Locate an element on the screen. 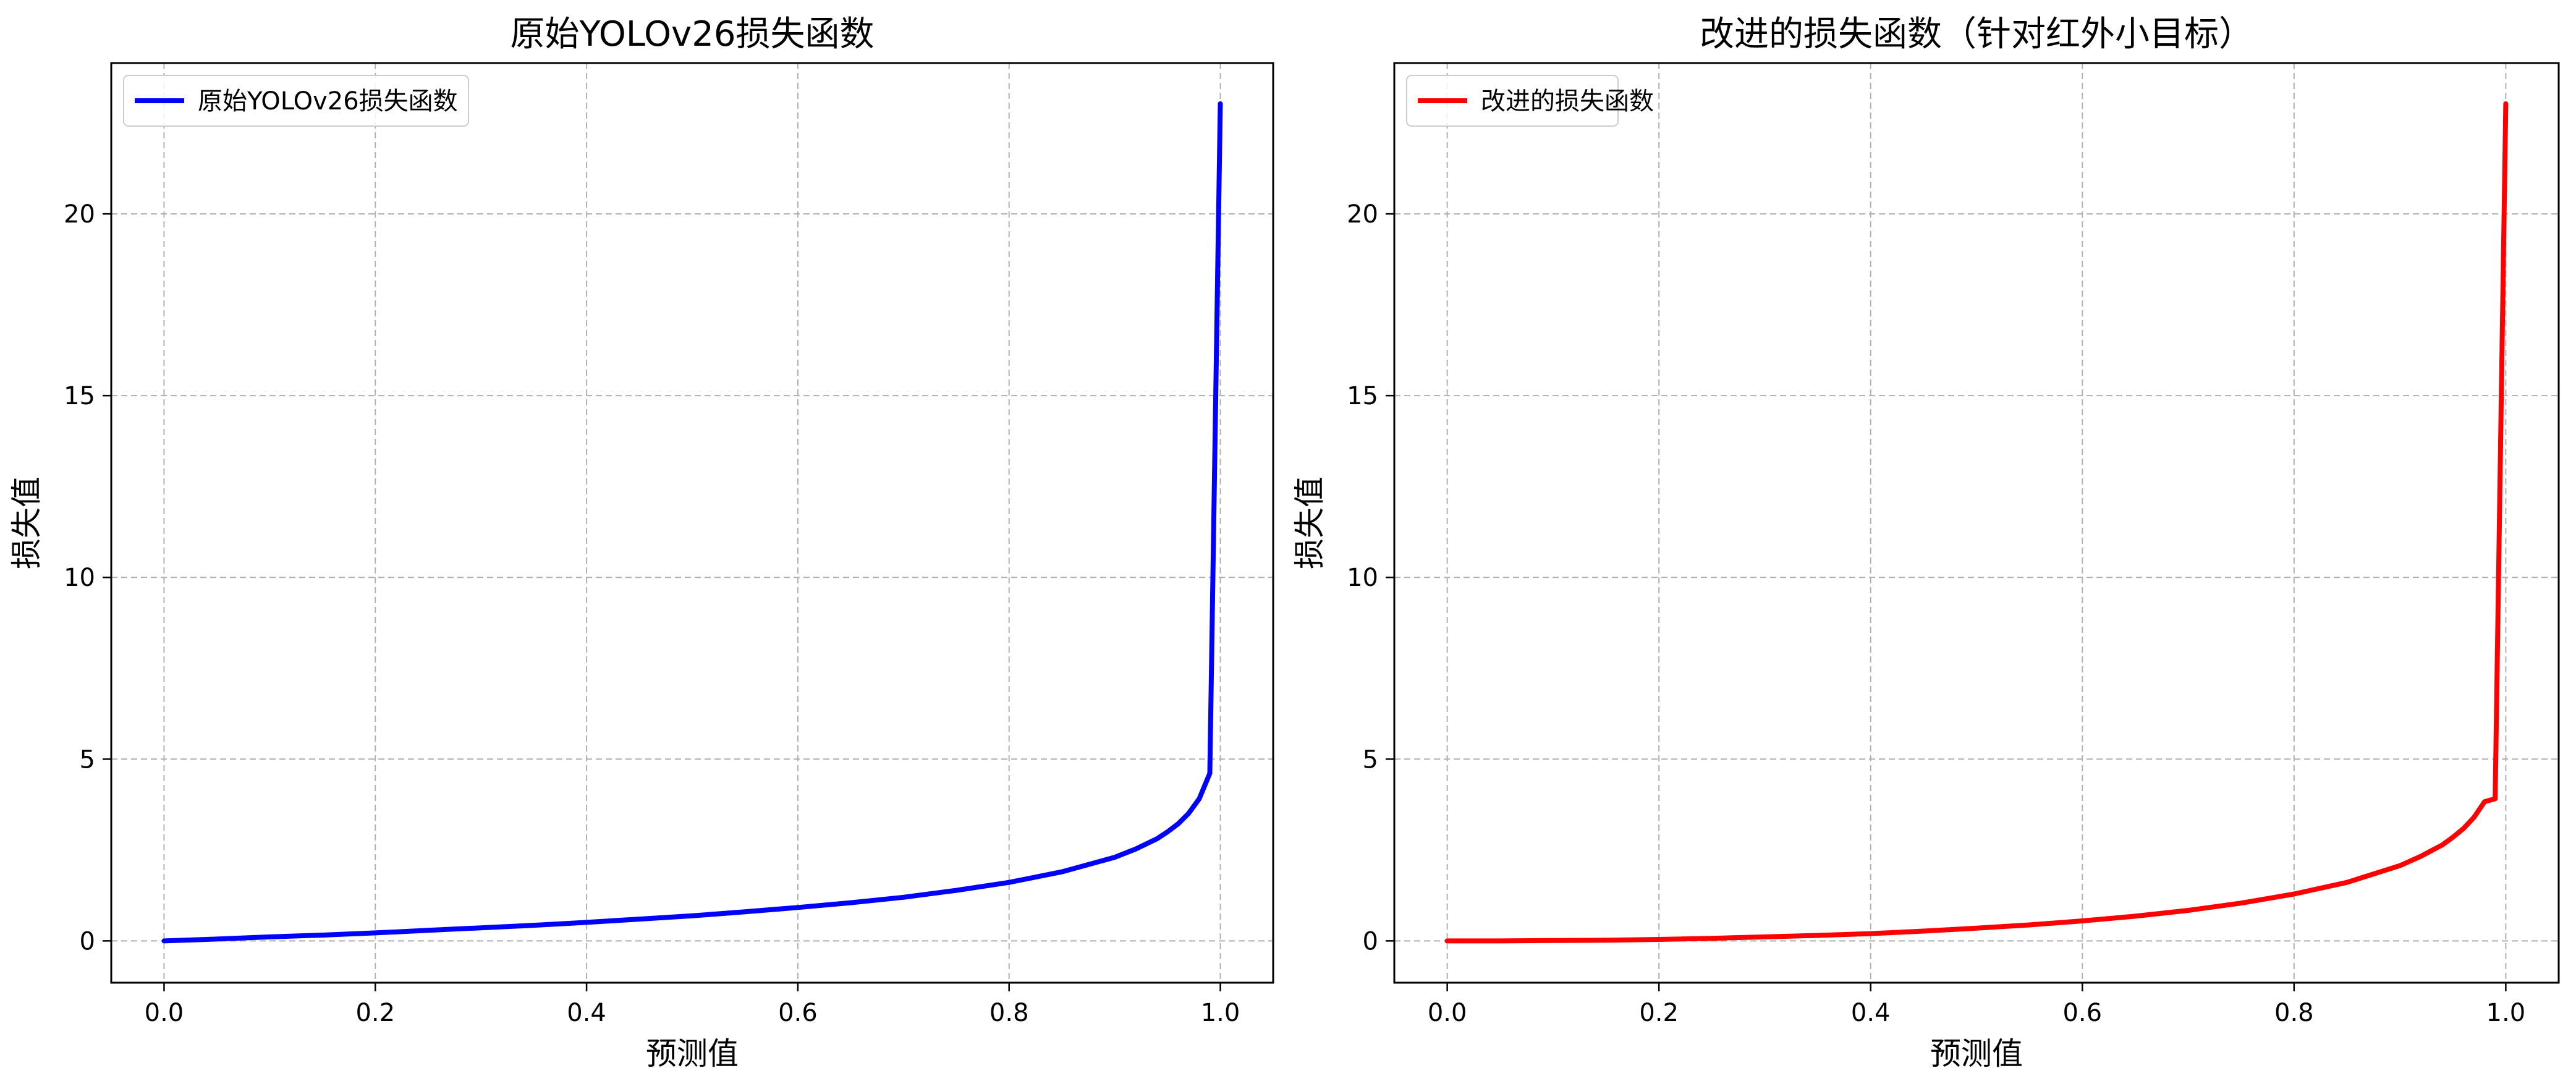 This screenshot has height=1089, width=2576. legend: 原始YOLOv26损失函数 is located at coordinates (296, 101).